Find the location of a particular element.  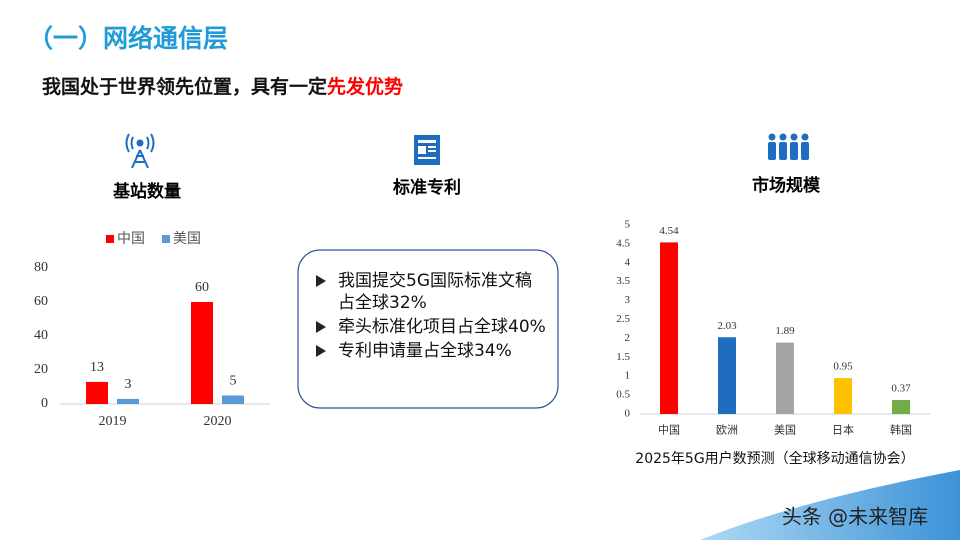

y-tick-label: 20 is located at coordinates (41, 369).